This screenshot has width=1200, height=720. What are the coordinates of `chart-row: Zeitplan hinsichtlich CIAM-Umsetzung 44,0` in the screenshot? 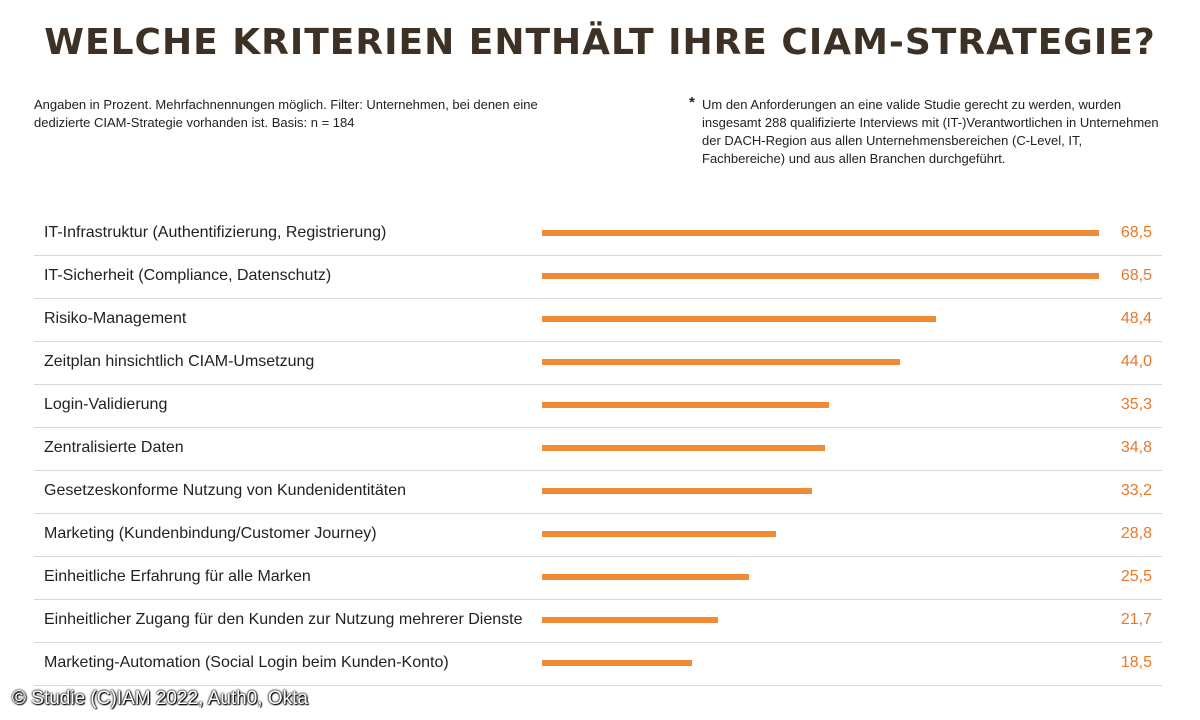 It's located at (598, 363).